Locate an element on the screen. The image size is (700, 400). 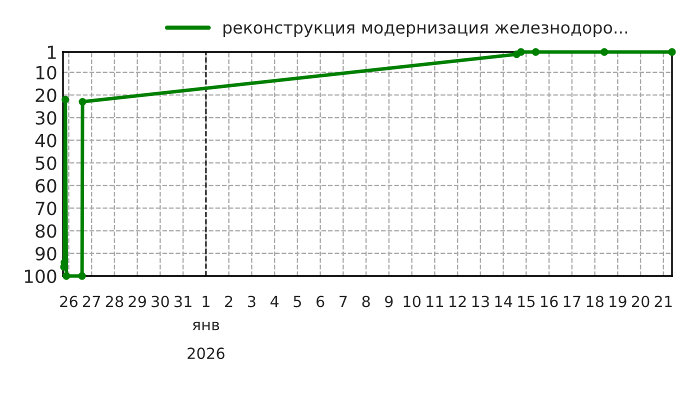
x-tick-label: 10 is located at coordinates (412, 302).